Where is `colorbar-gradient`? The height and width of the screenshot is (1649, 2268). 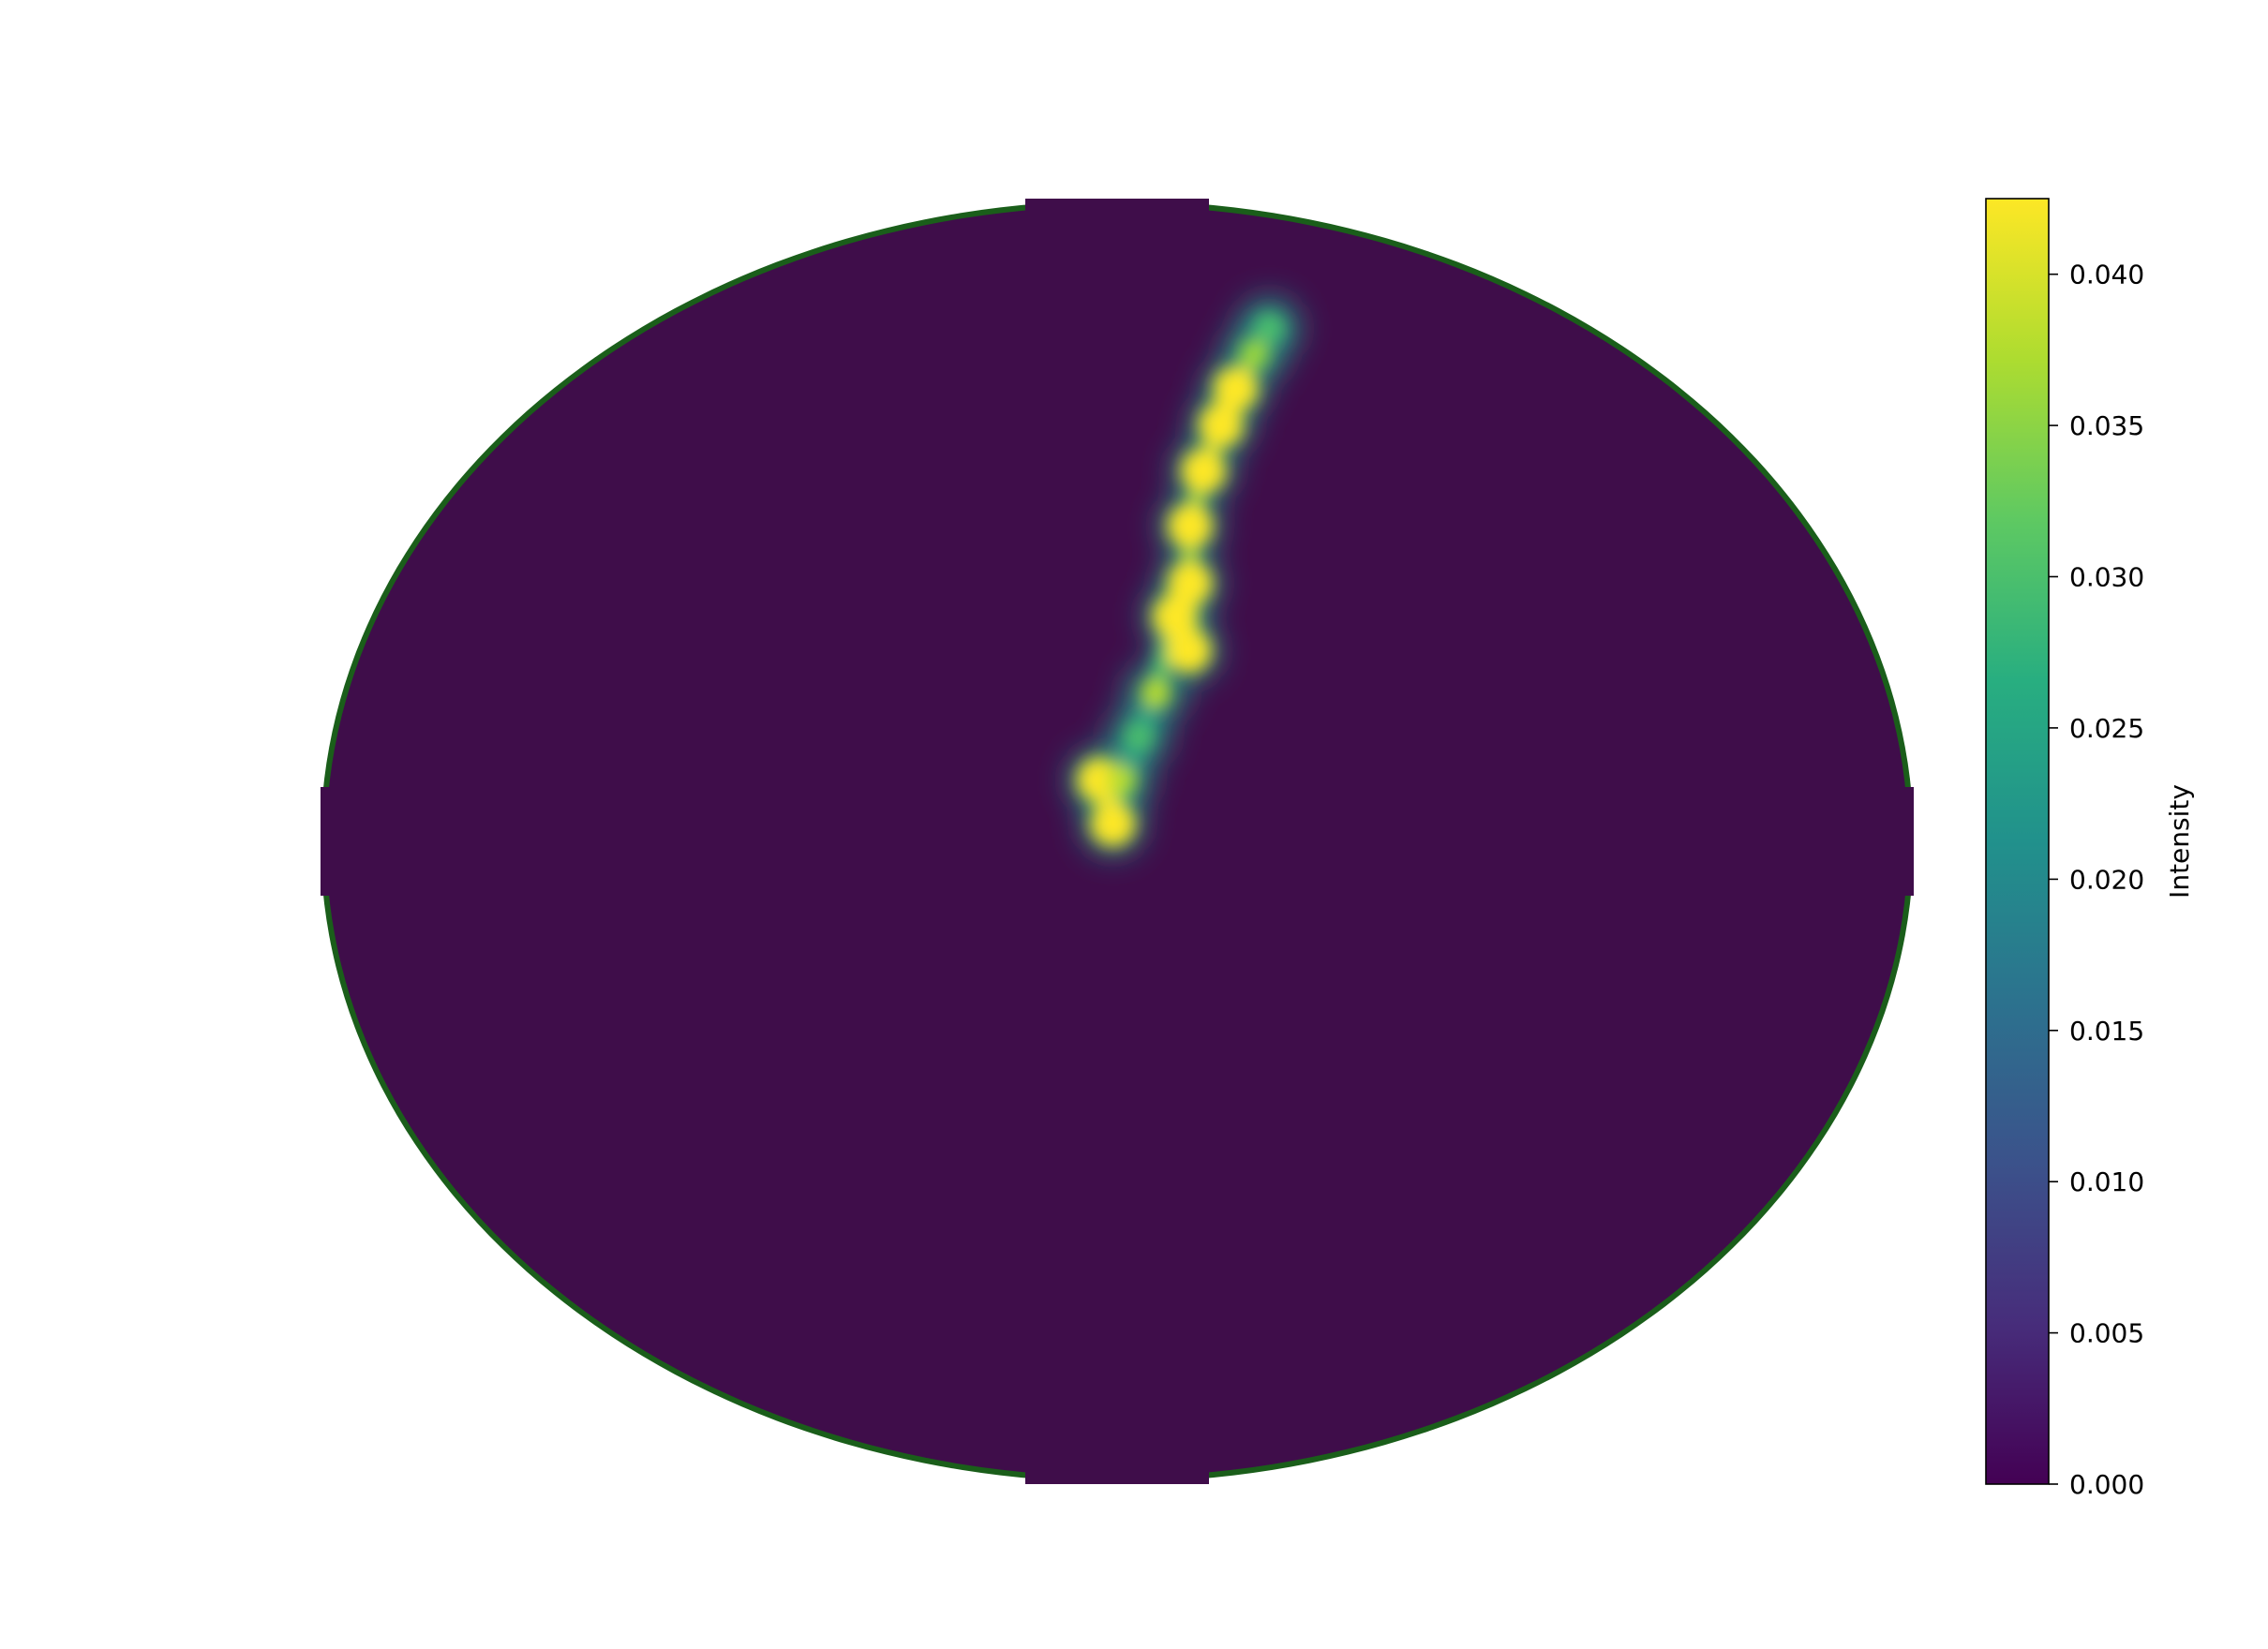
colorbar-gradient is located at coordinates (2018, 841).